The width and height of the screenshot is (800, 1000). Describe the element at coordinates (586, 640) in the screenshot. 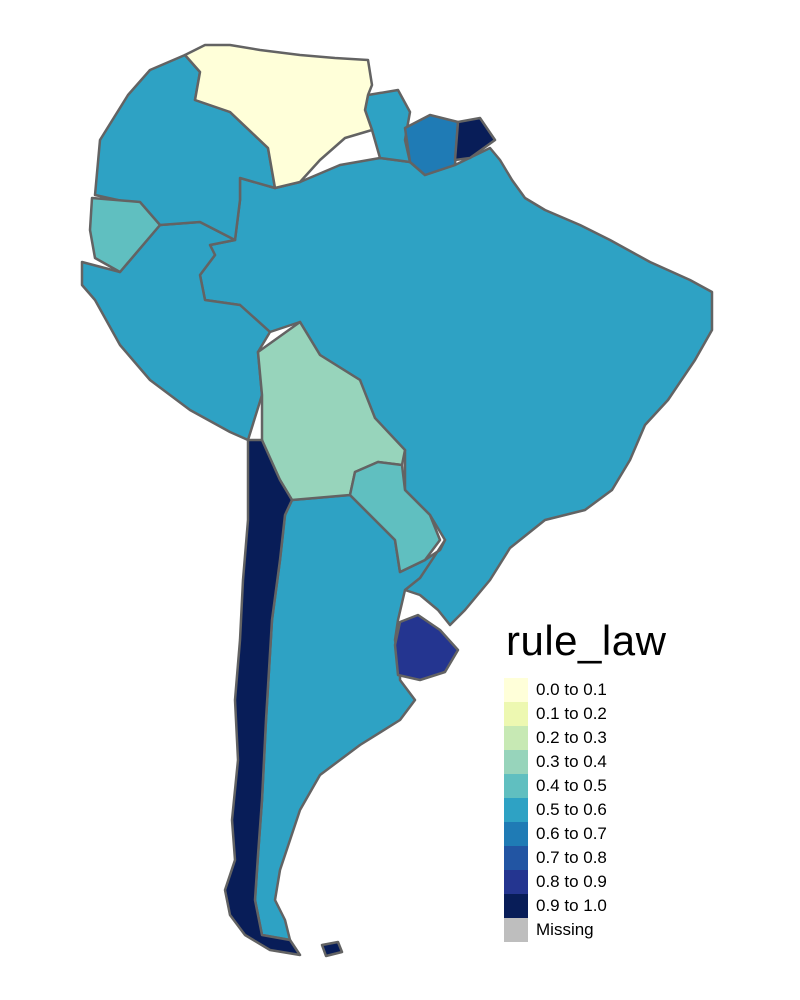

I see `legend-title: rule_law` at that location.